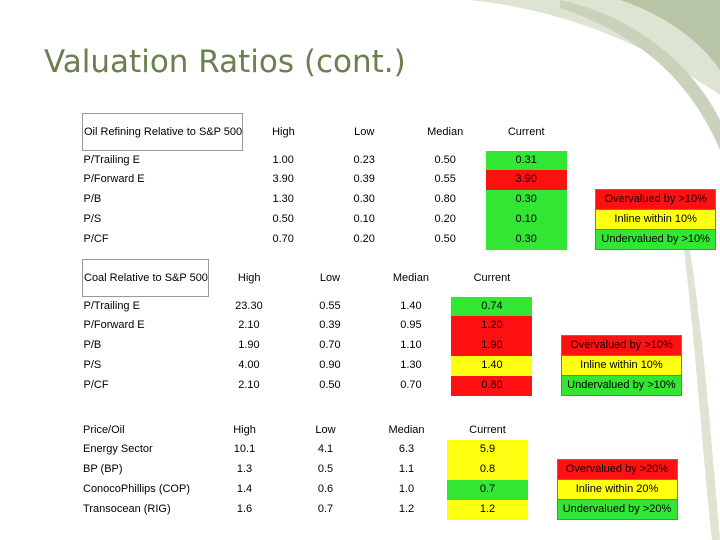  I want to click on low-value: 0.90, so click(330, 365).